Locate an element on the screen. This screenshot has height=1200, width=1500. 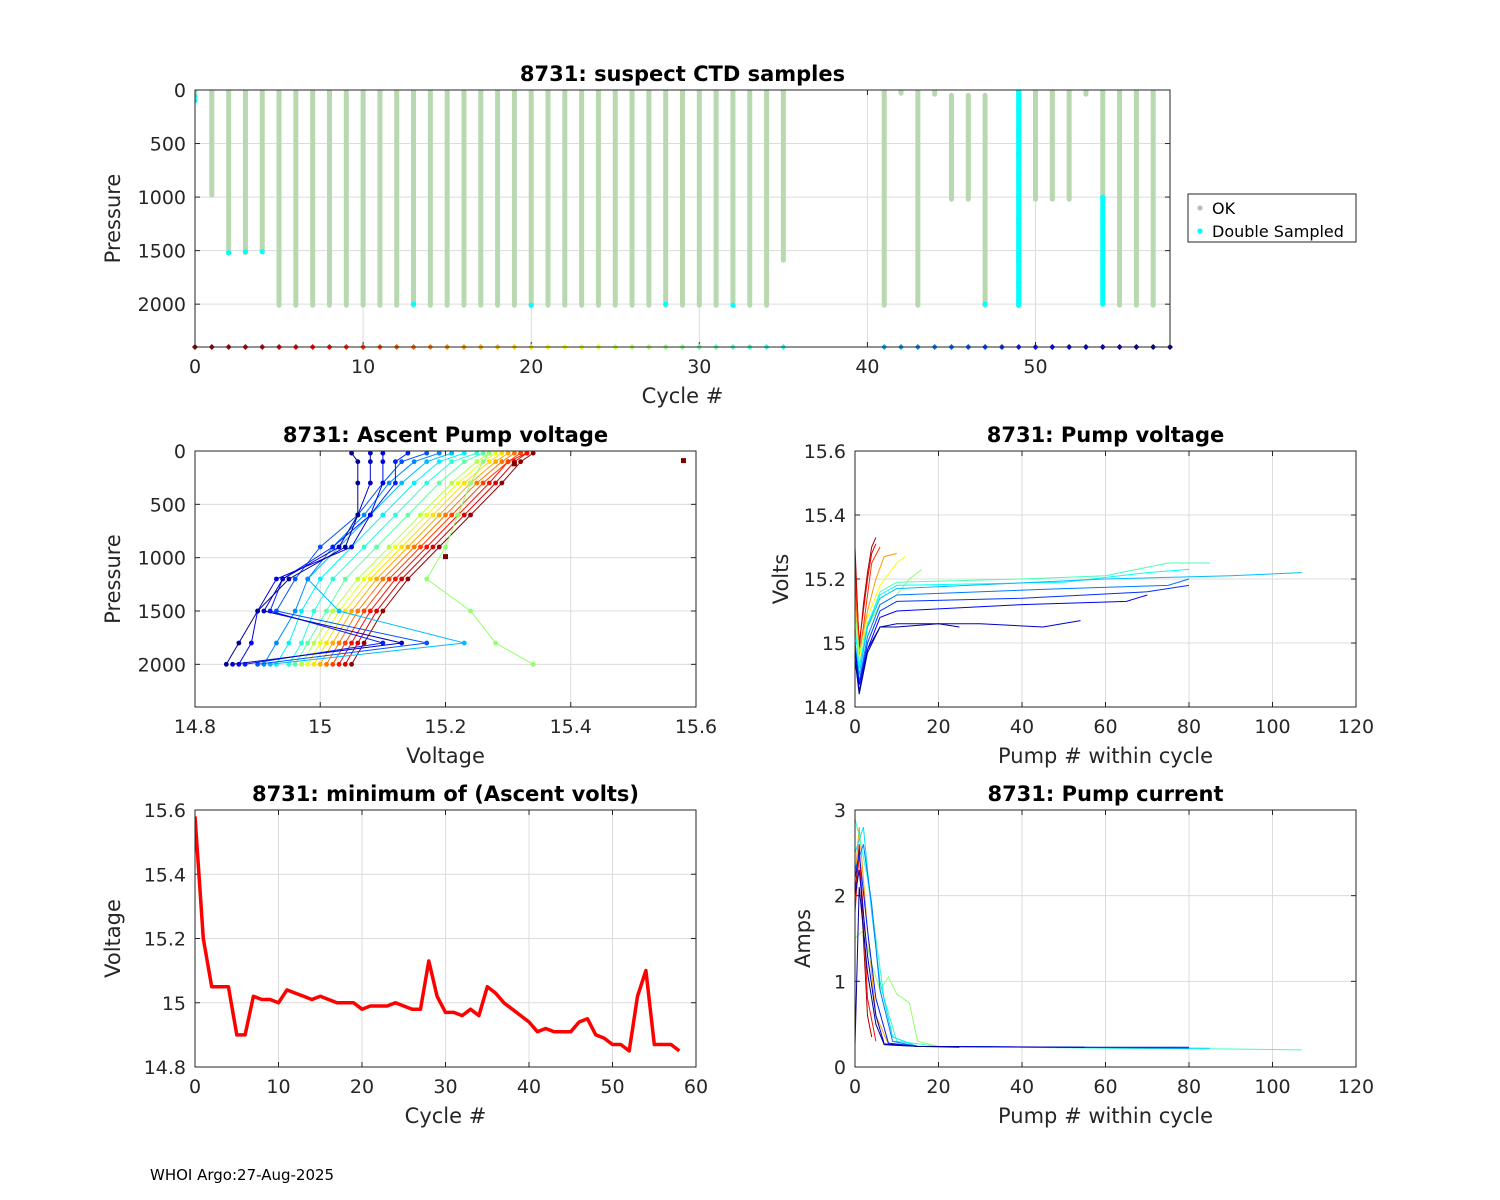
ascent-outlier is located at coordinates (445, 557).